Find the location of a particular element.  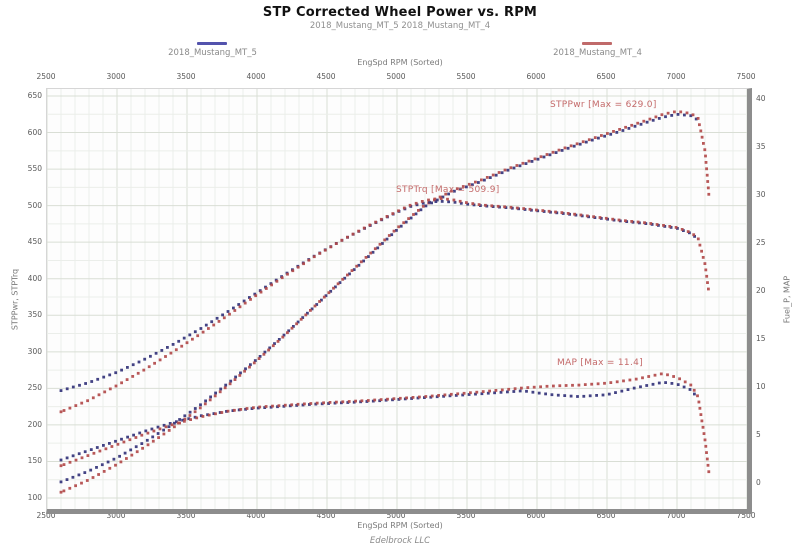

chart-subtitle: 2018_Mustang_MT_5 2018_Mustang_MT_4 is located at coordinates (400, 26).